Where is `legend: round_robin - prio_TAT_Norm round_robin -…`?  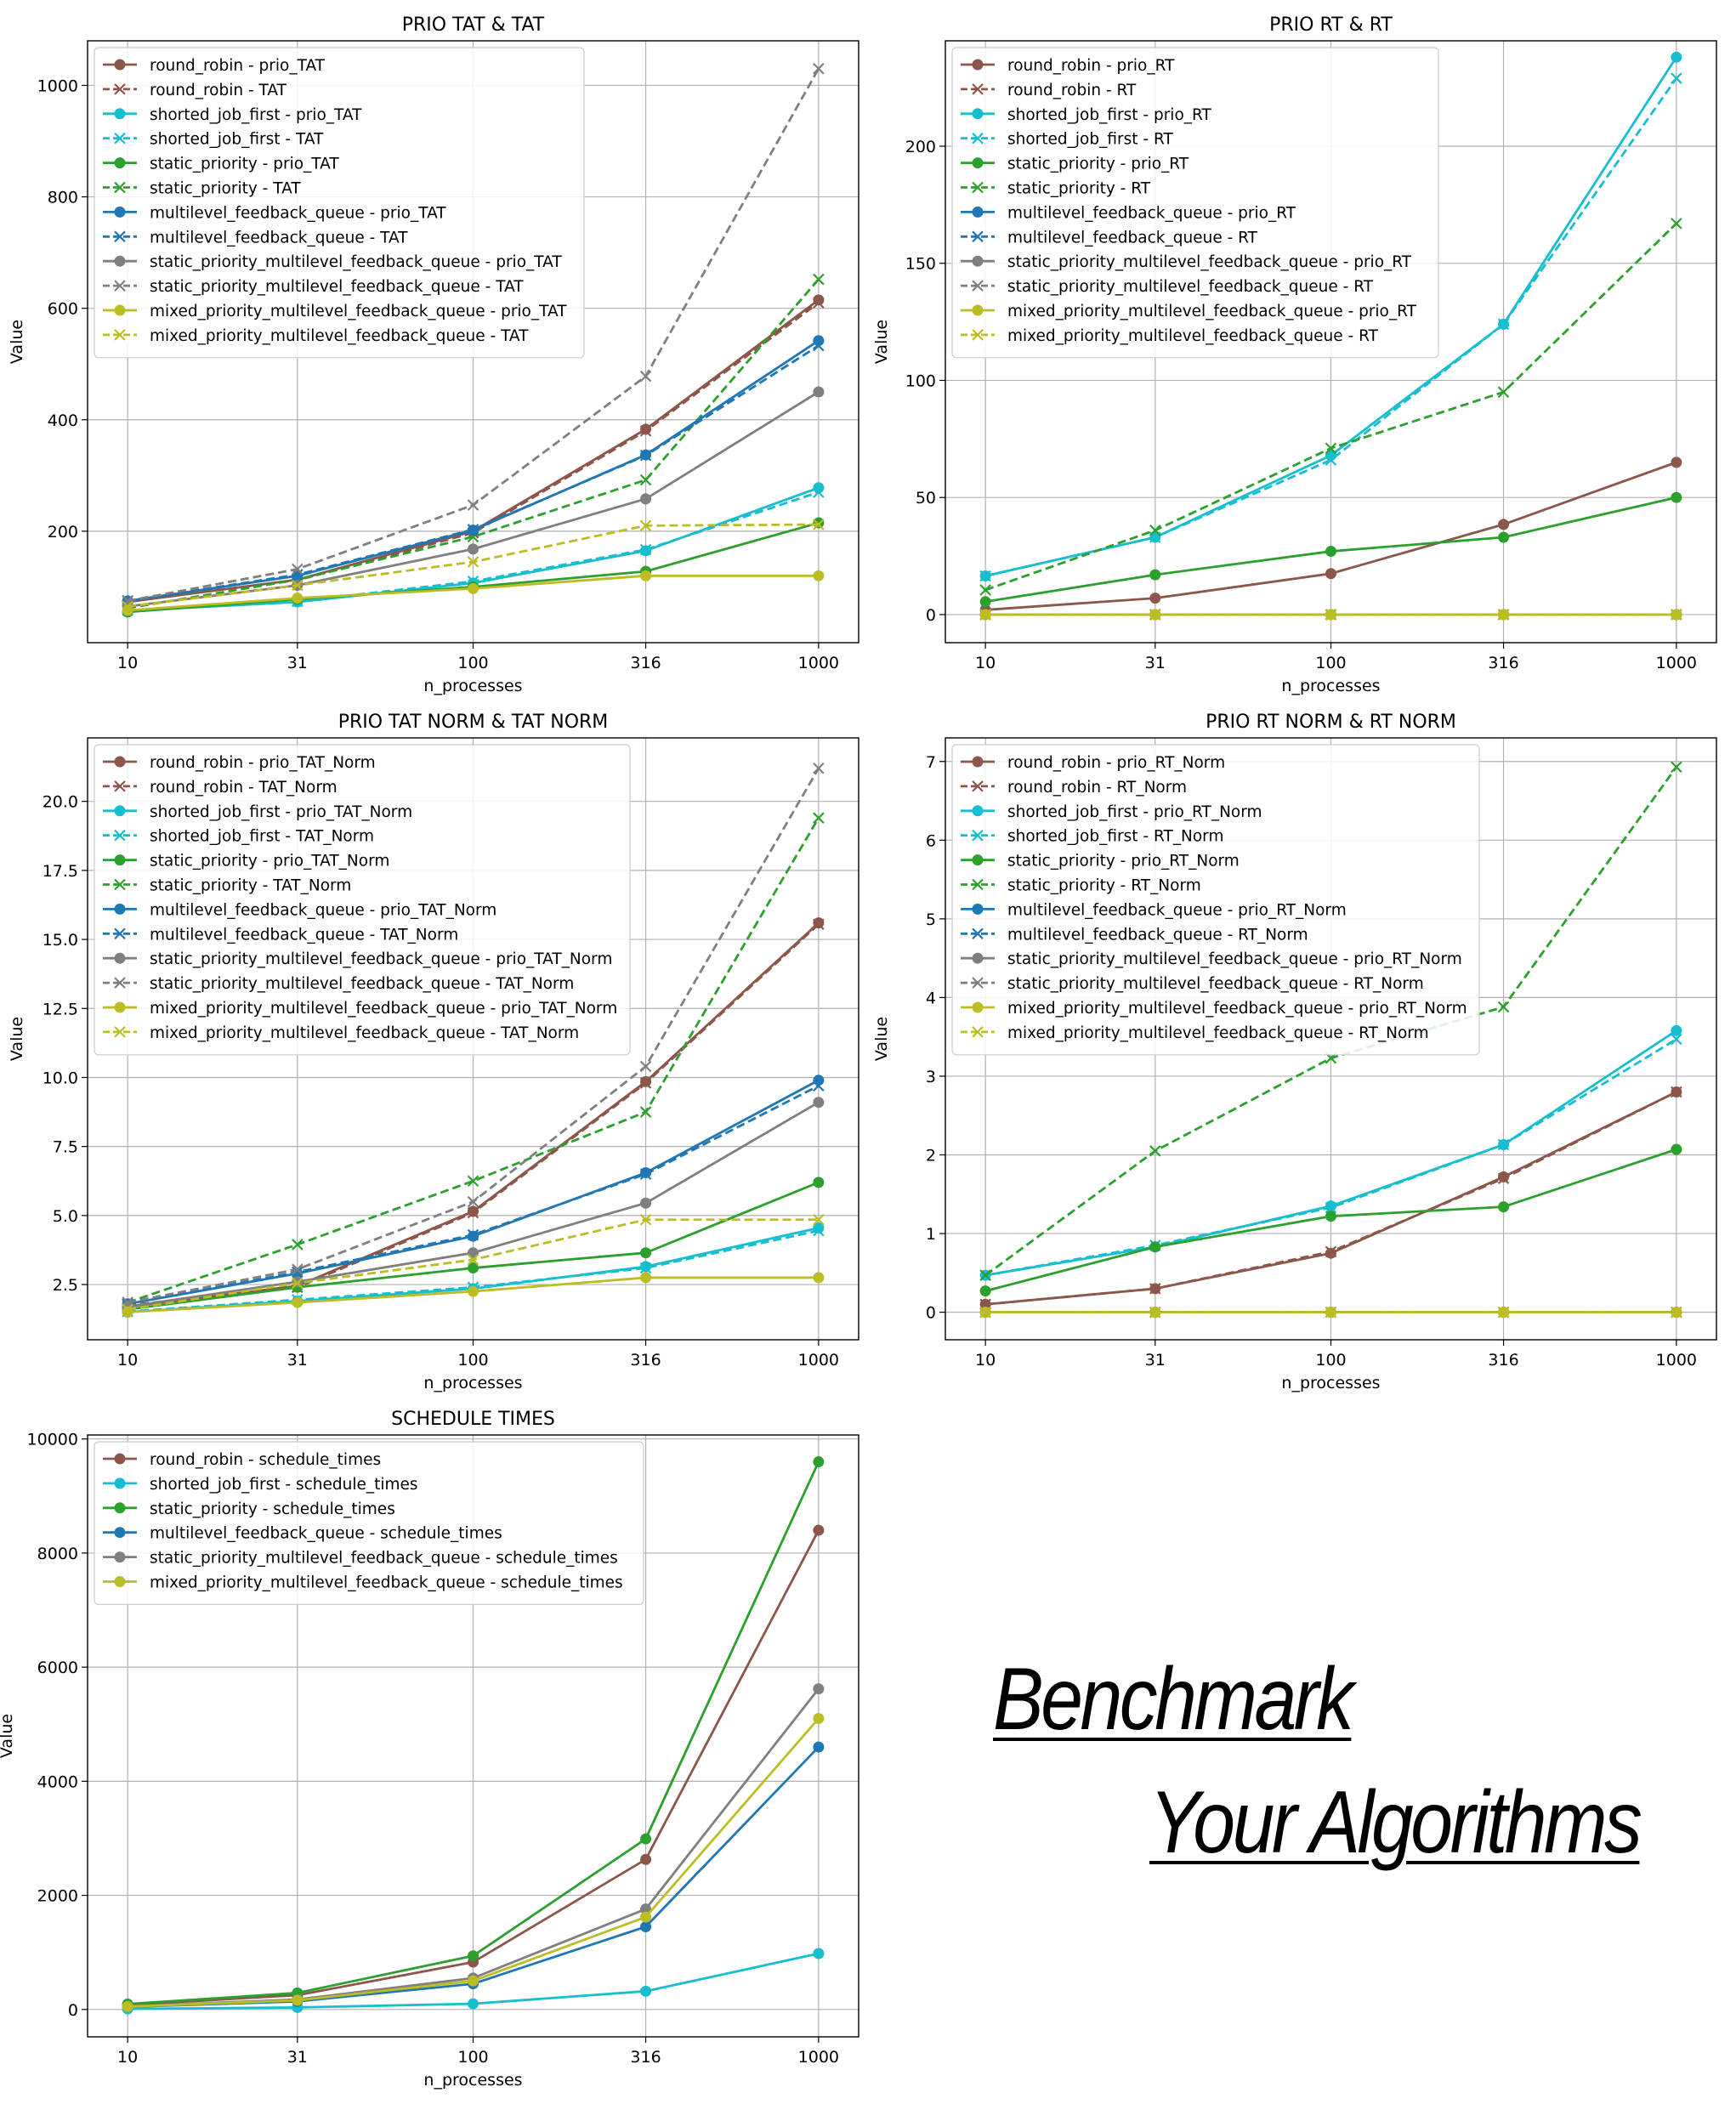 legend: round_robin - prio_TAT_Norm round_robin -… is located at coordinates (363, 900).